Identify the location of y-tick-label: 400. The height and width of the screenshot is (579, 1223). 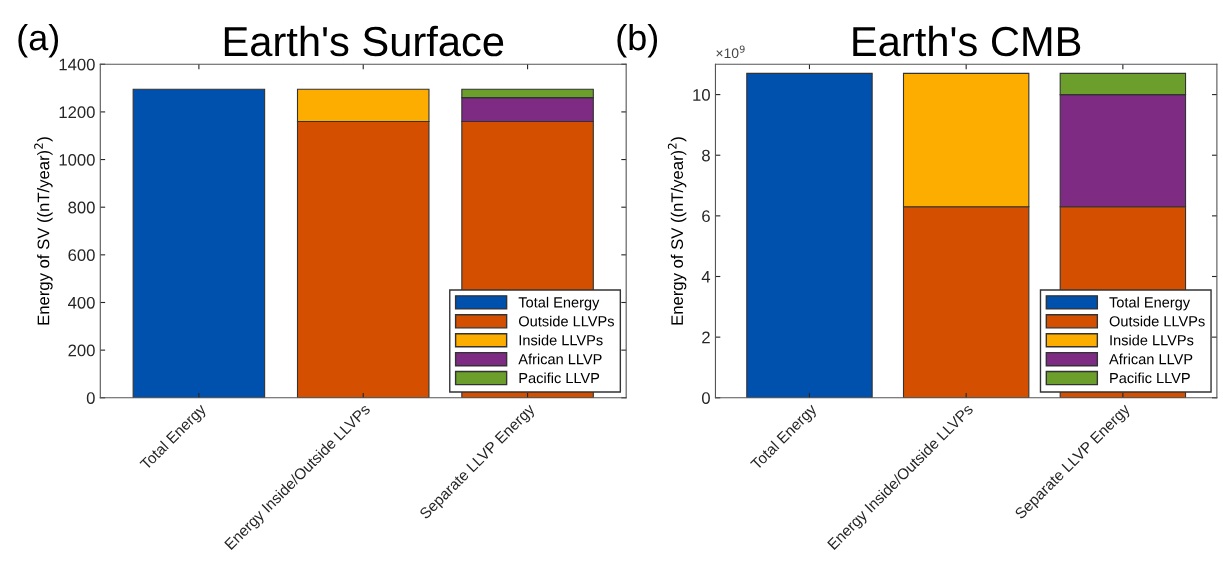
(81, 302).